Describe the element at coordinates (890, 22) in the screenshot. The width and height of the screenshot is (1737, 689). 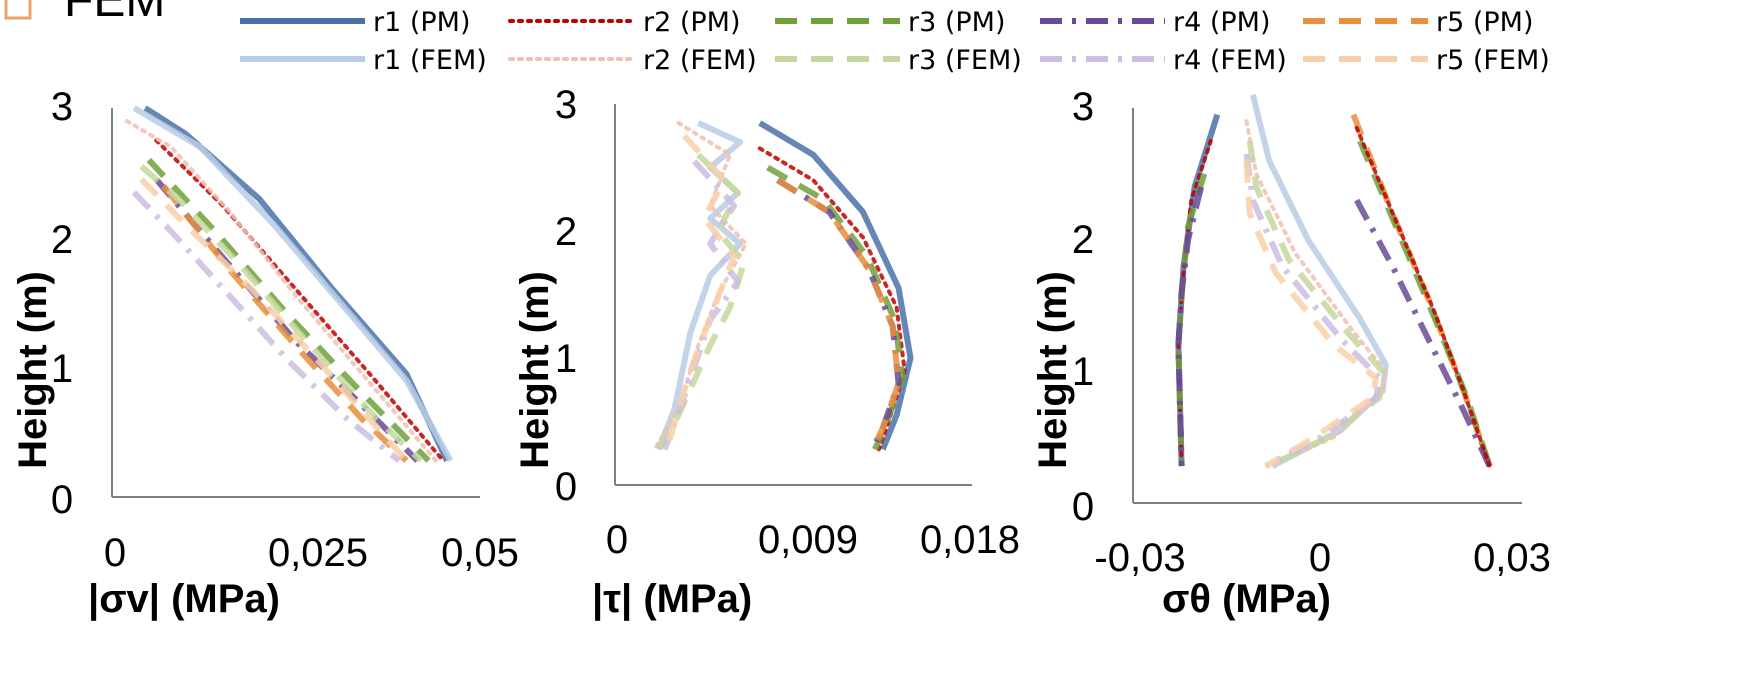
I see `legend-entry: r3 (PM)` at that location.